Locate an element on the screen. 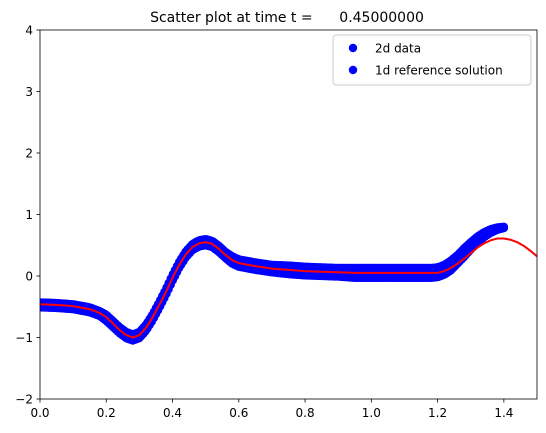 The width and height of the screenshot is (546, 433). legend: 2d data 1d reference solution is located at coordinates (432, 60).